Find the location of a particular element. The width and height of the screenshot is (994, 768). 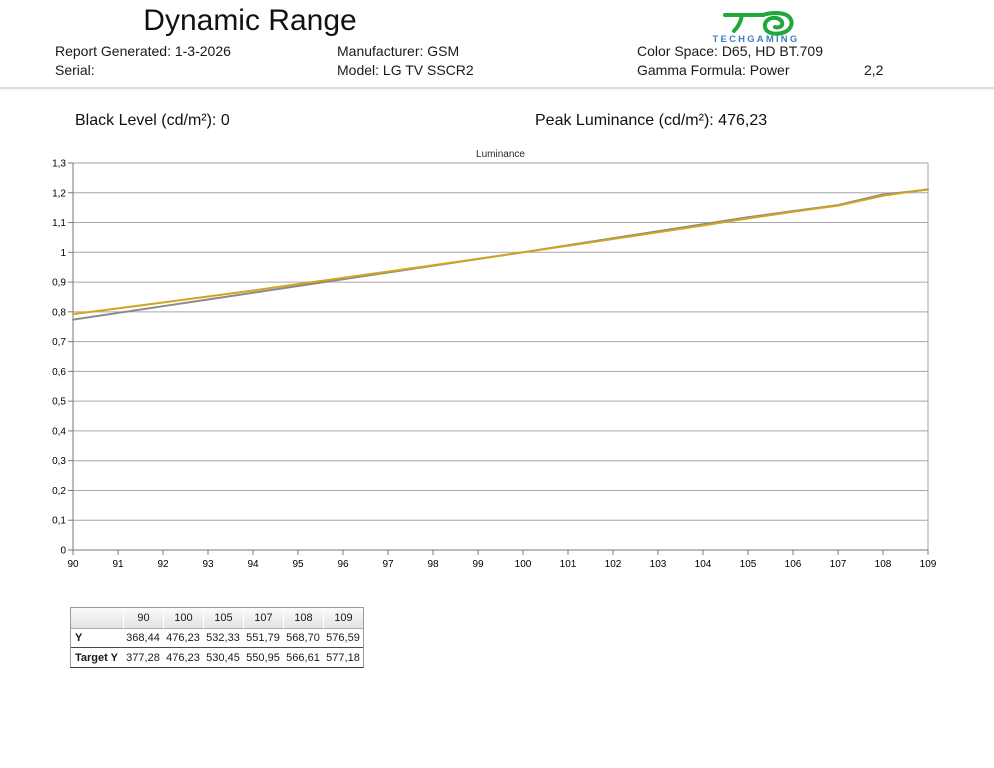

logo-brand-text: TECHGAMING is located at coordinates (756, 39).